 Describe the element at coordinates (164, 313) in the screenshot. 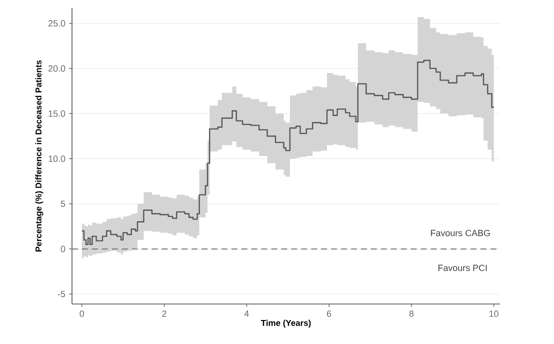

I see `x-tick-label: 2` at that location.